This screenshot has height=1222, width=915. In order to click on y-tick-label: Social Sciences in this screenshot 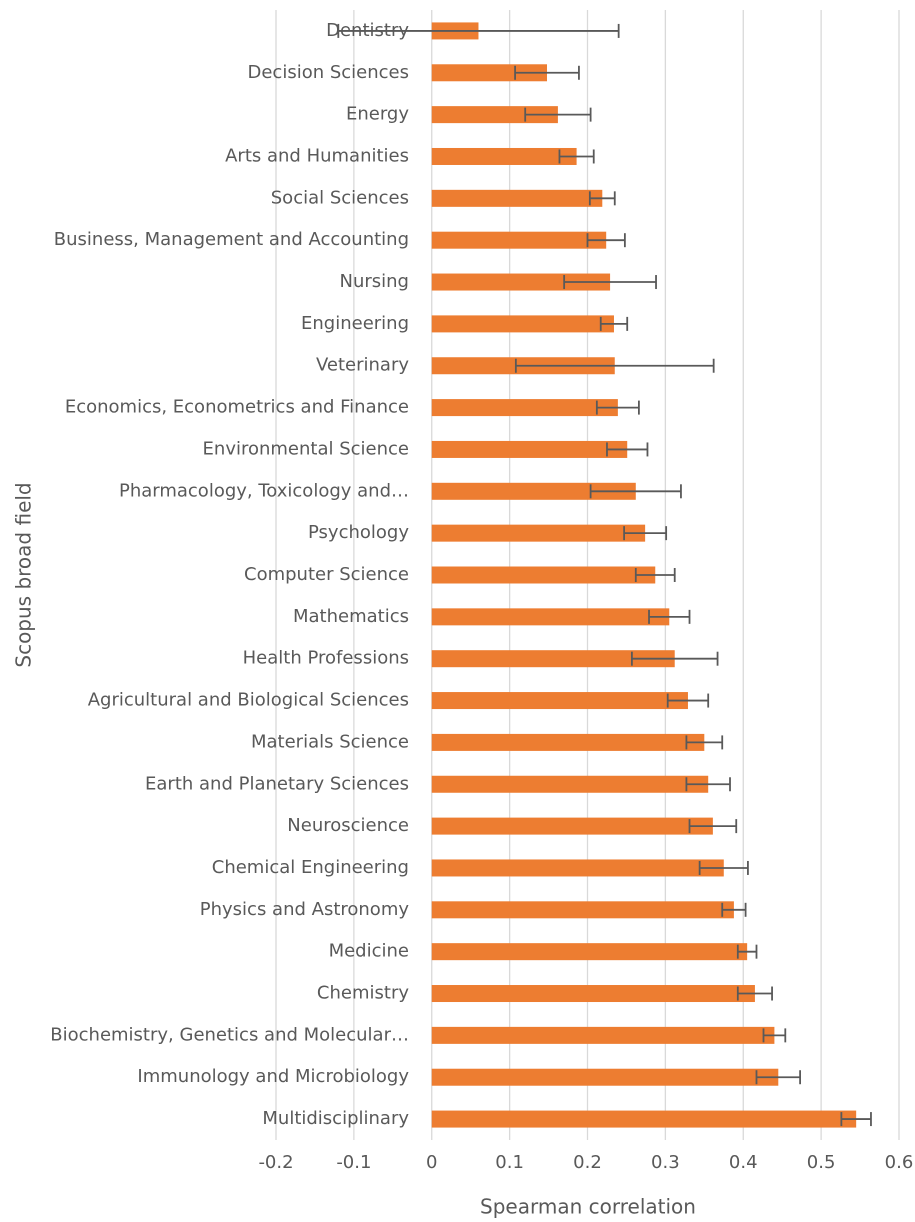, I will do `click(340, 197)`.